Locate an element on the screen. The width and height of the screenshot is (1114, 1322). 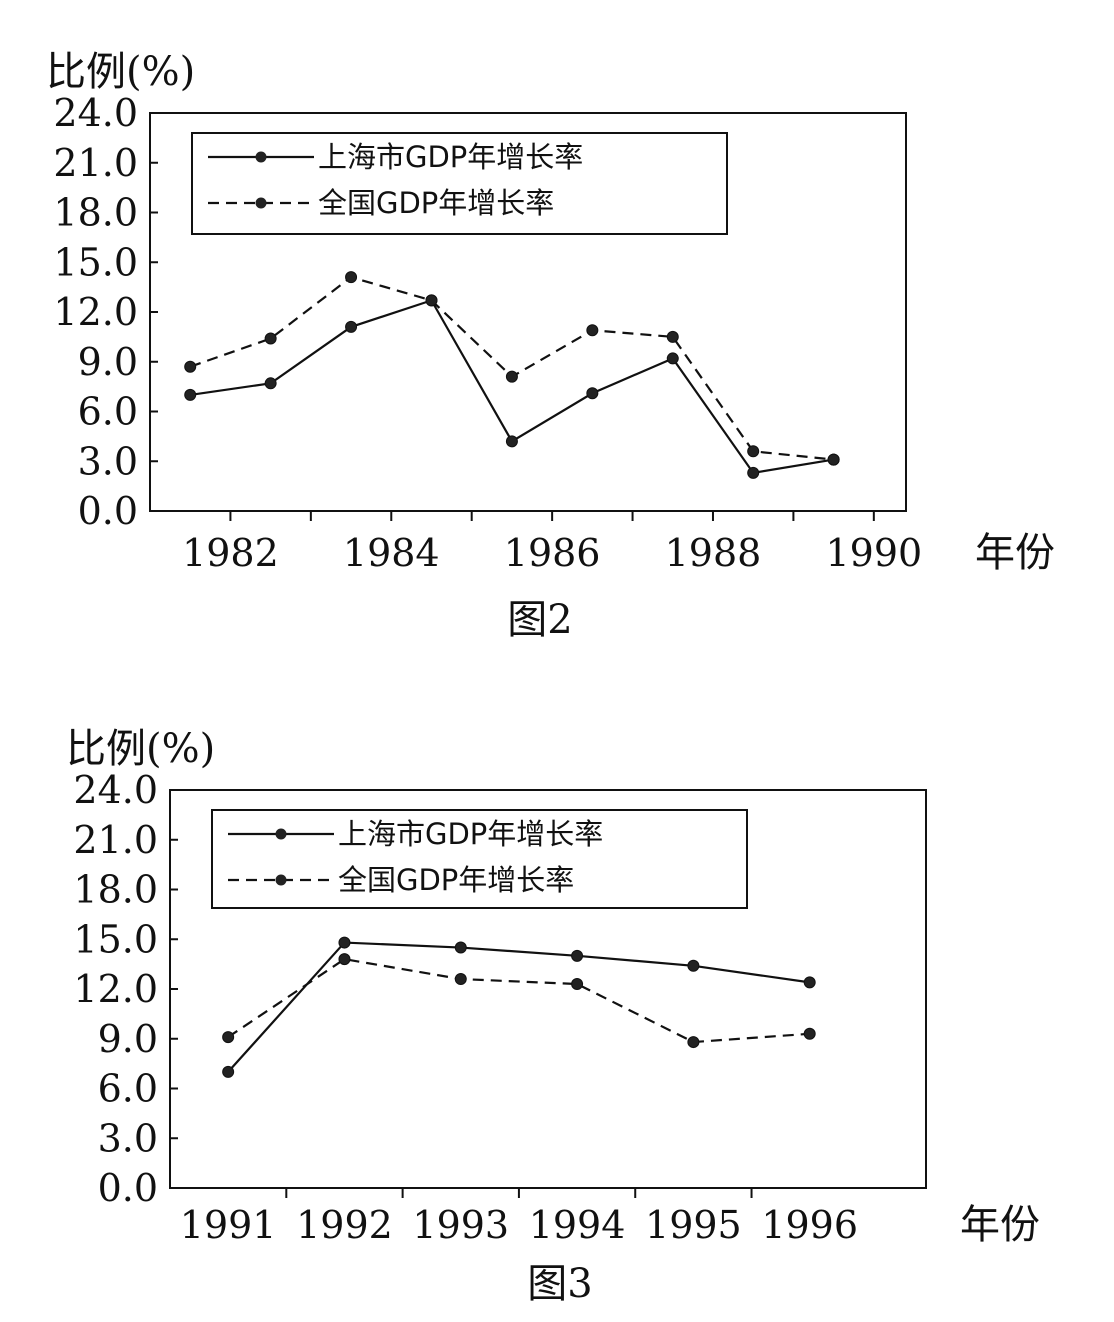
x-tick-label: 1988 is located at coordinates (713, 553).